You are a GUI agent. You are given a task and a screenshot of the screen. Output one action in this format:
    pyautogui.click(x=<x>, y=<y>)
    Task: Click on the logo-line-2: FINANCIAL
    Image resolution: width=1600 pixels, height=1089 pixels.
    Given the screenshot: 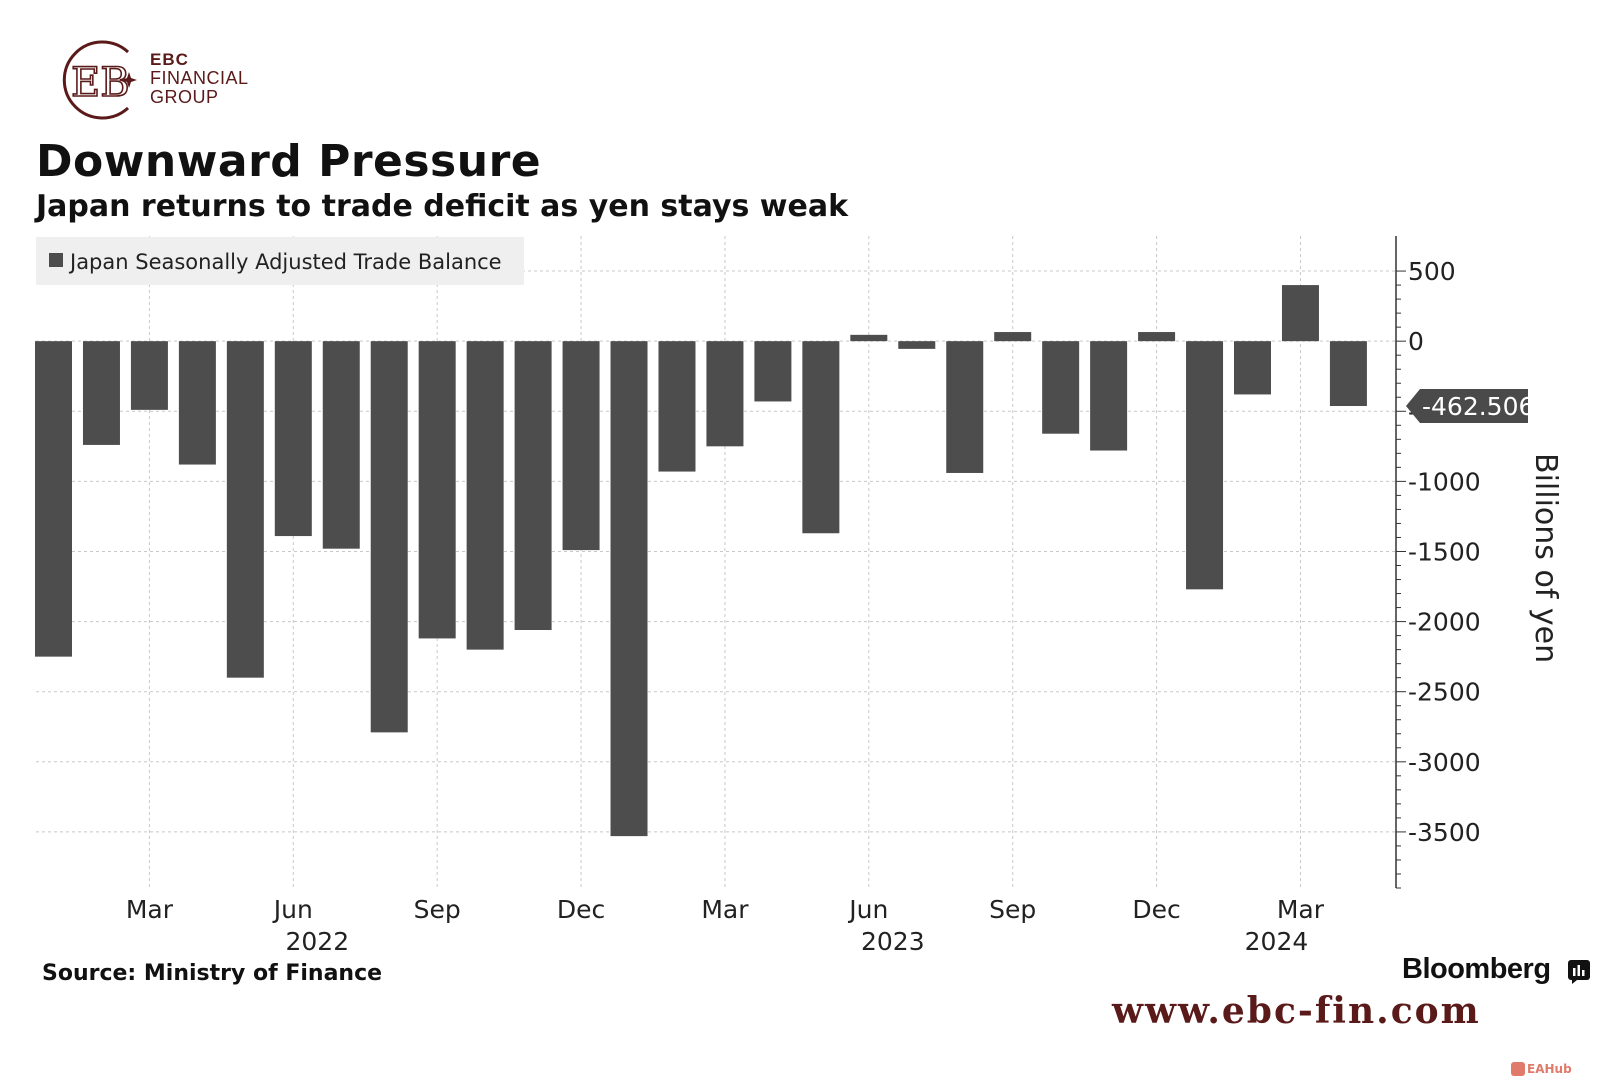 What is the action you would take?
    pyautogui.click(x=199, y=78)
    